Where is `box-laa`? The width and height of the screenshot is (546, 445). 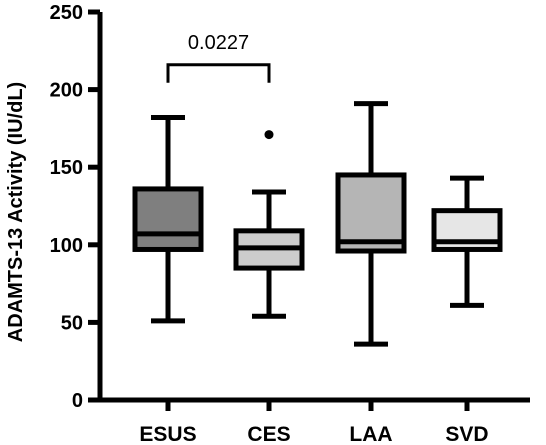
box-laa is located at coordinates (371, 224).